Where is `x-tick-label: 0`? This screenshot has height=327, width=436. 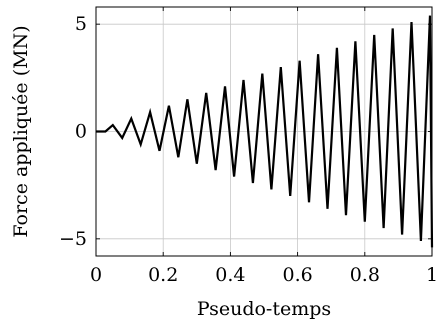
x-tick-label: 0 is located at coordinates (96, 275).